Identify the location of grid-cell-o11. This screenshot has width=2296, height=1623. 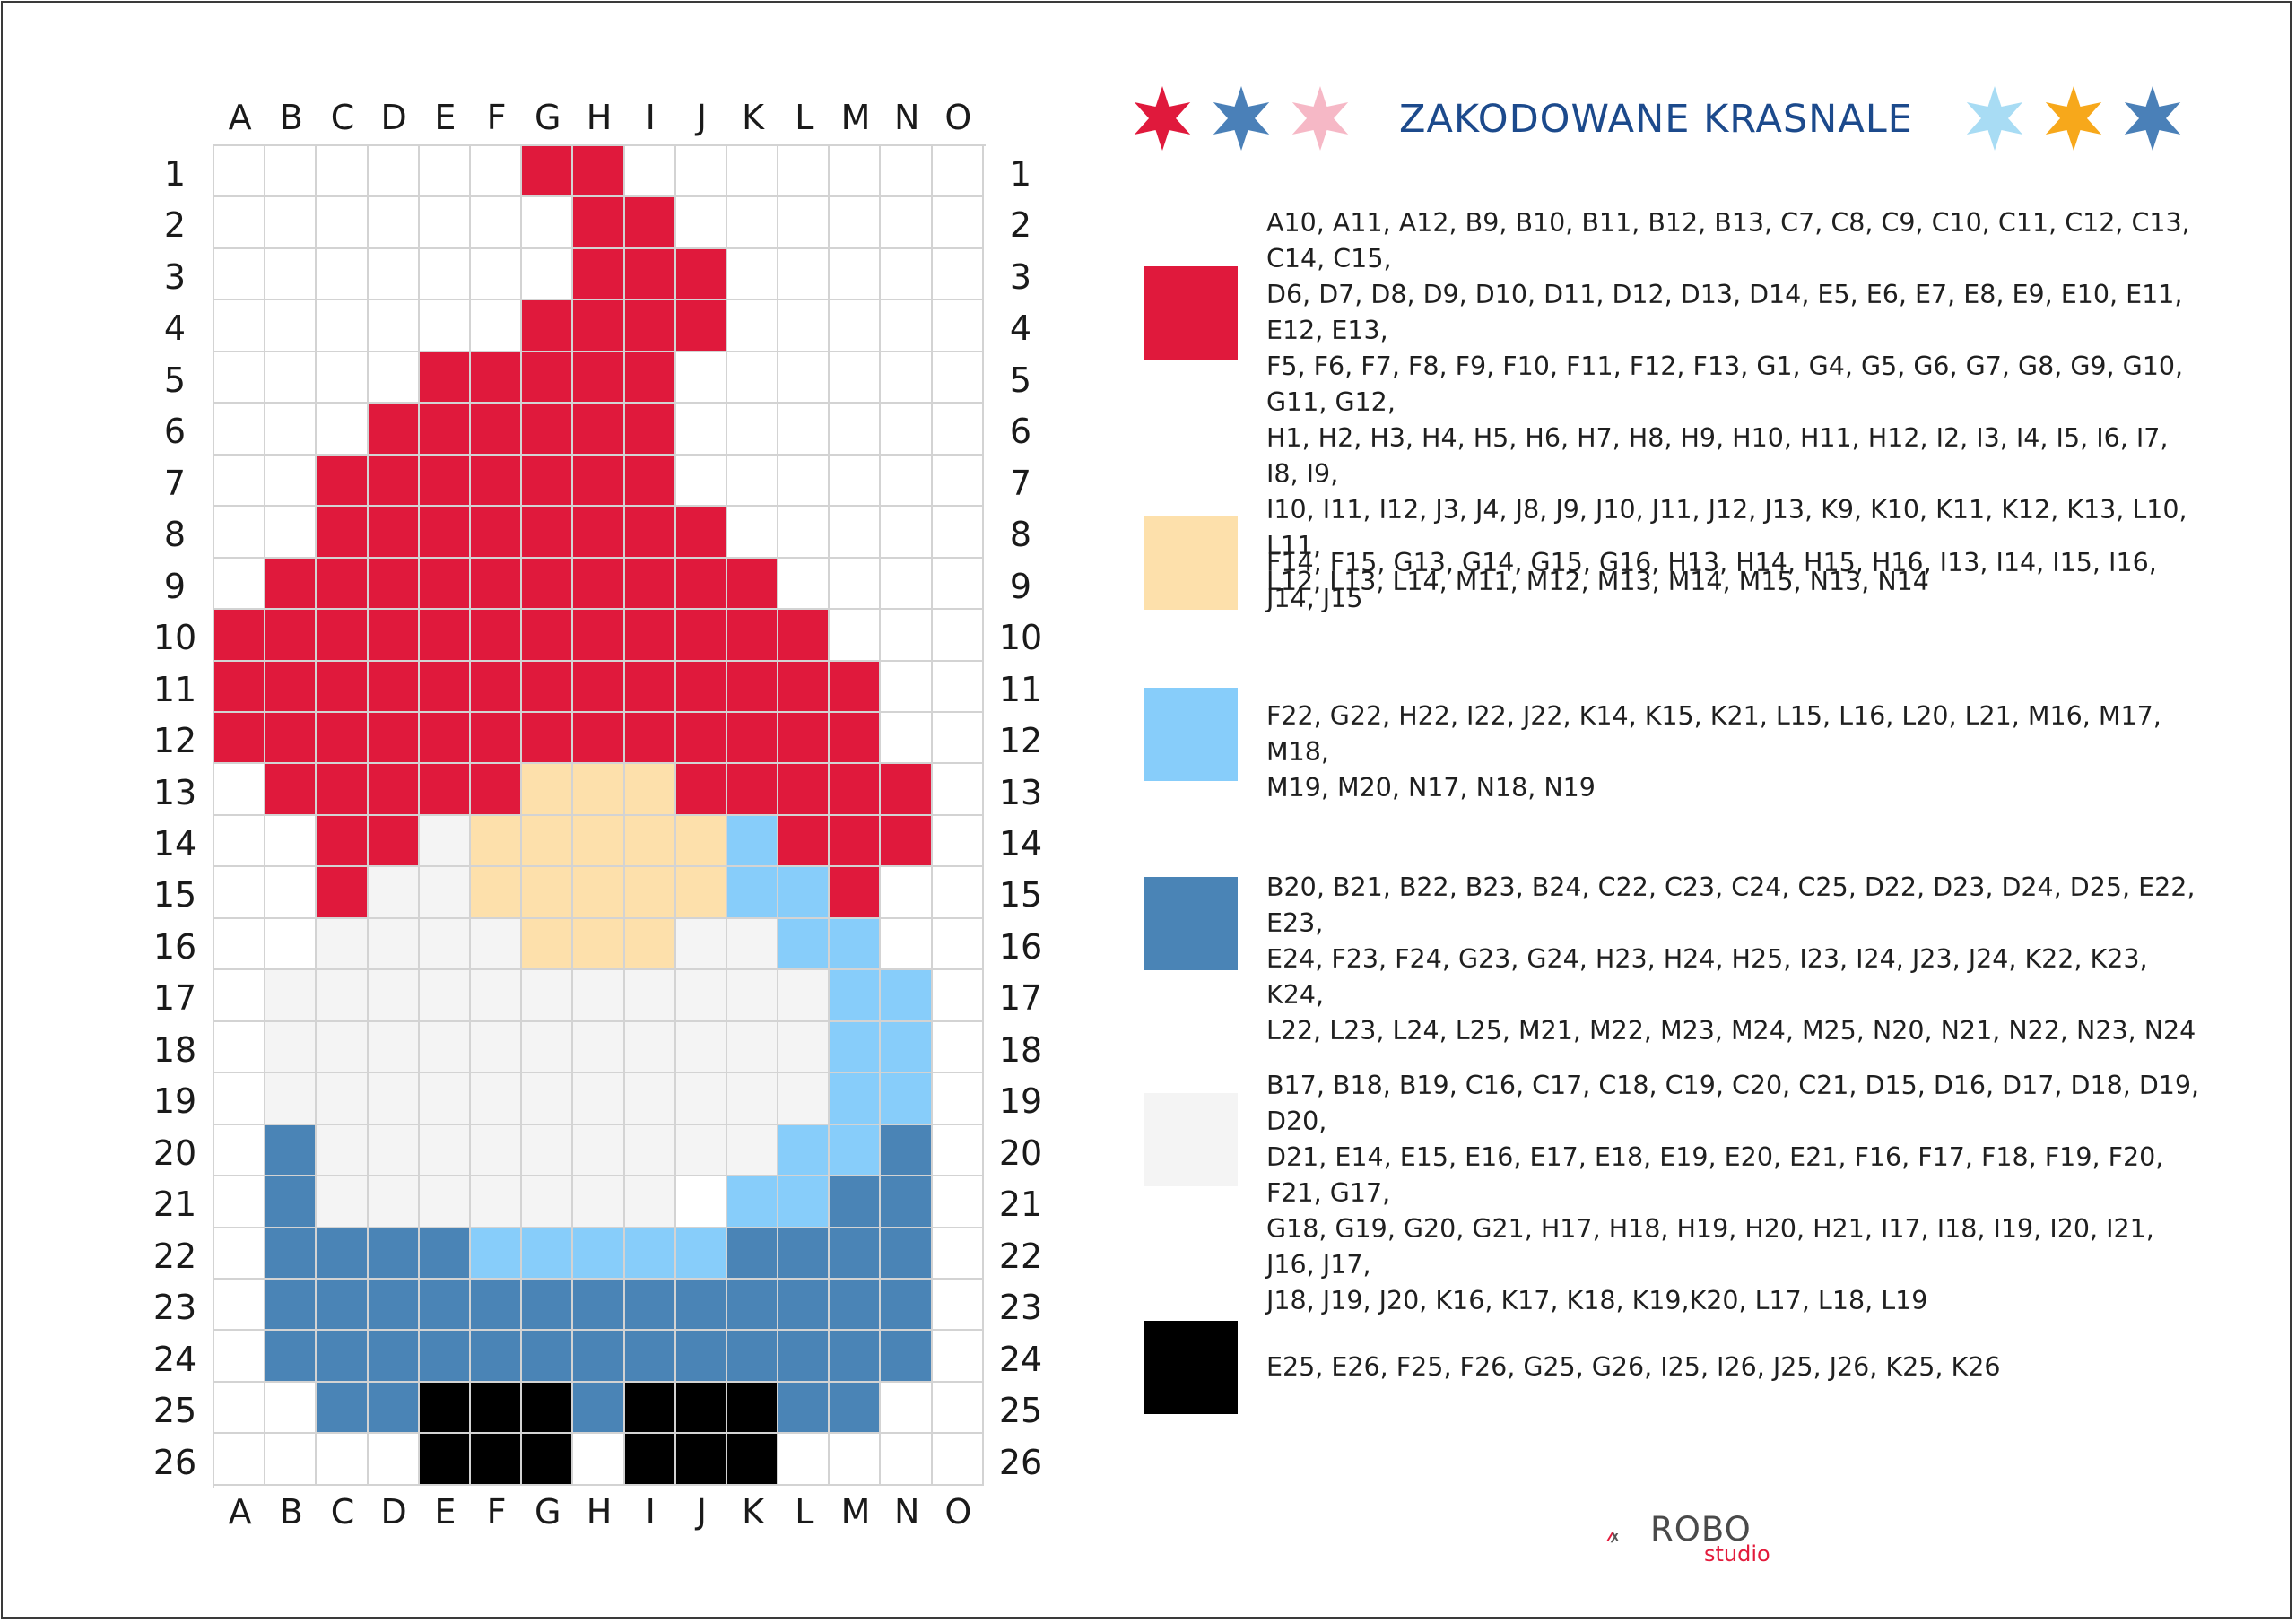
(958, 687).